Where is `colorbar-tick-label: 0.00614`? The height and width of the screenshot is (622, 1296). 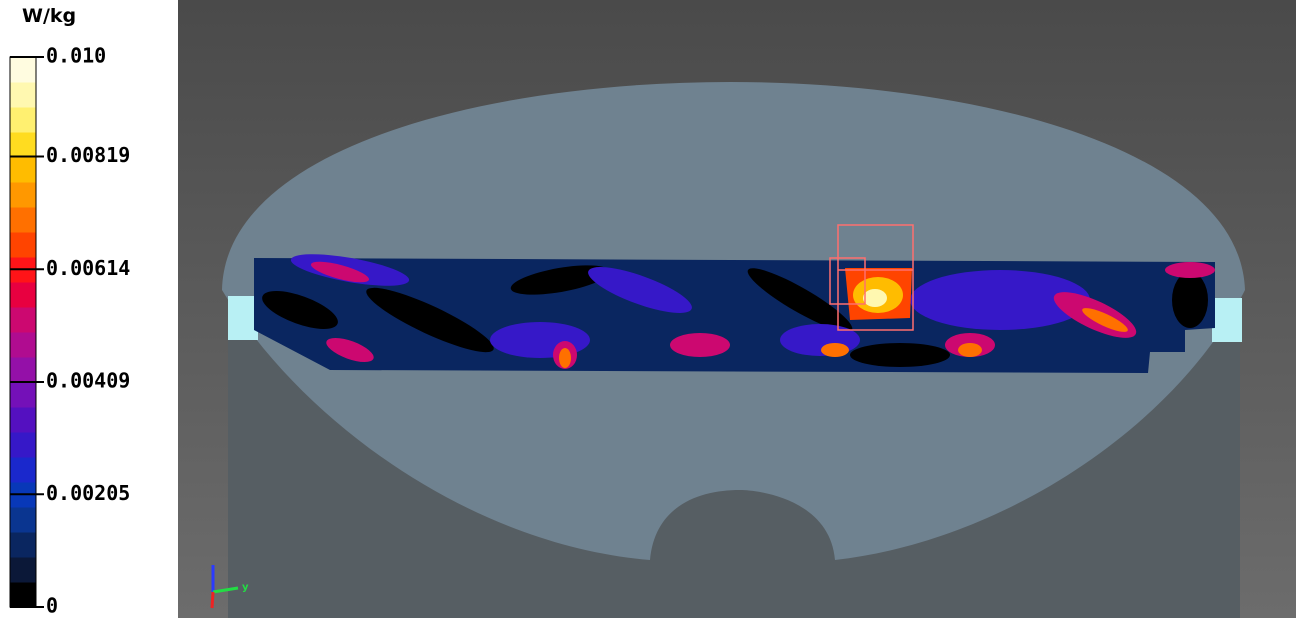
colorbar-tick-label: 0.00614 is located at coordinates (88, 268).